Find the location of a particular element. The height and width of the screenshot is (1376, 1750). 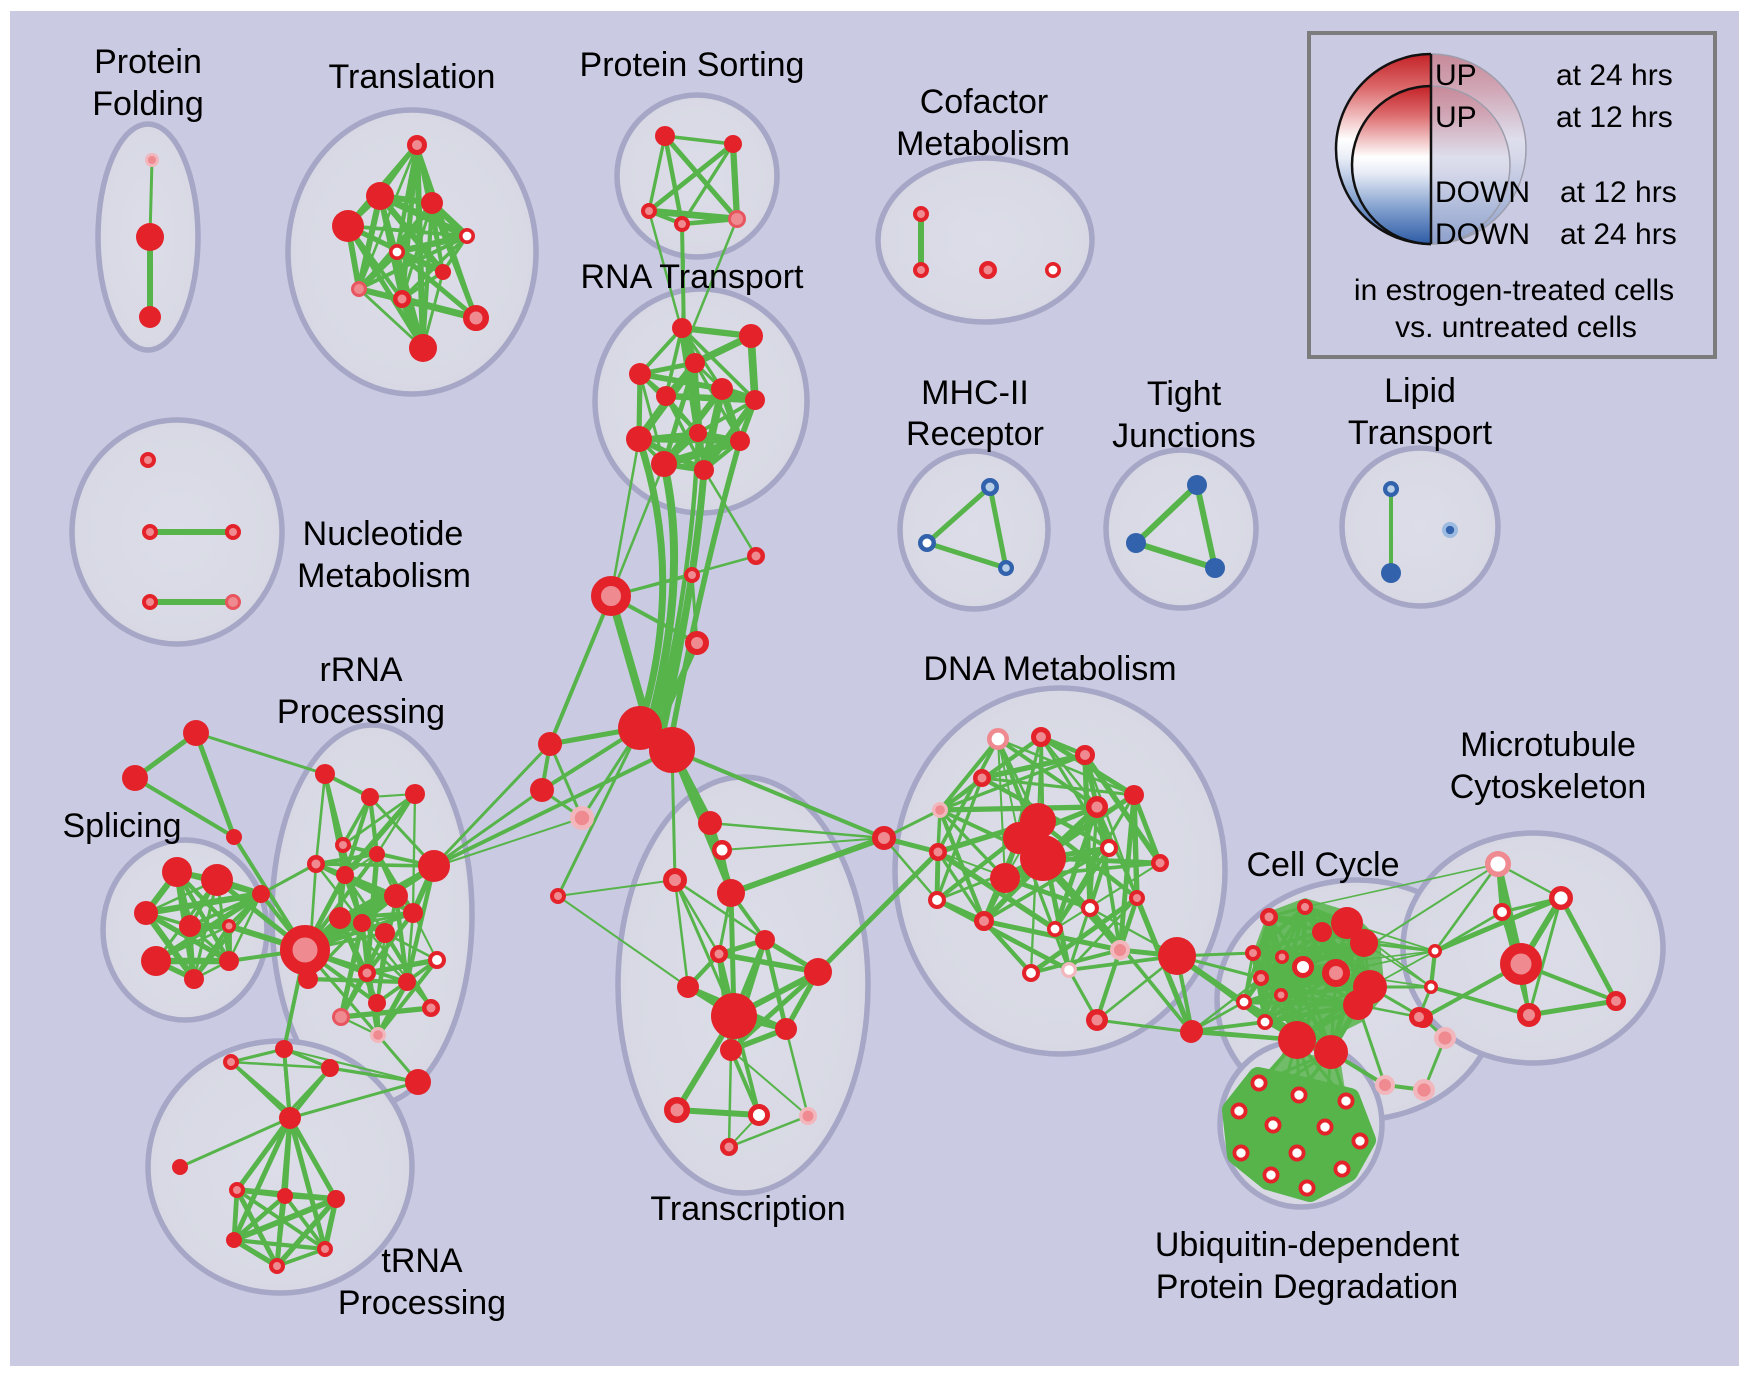

svg-text: Receptor is located at coordinates (975, 434).